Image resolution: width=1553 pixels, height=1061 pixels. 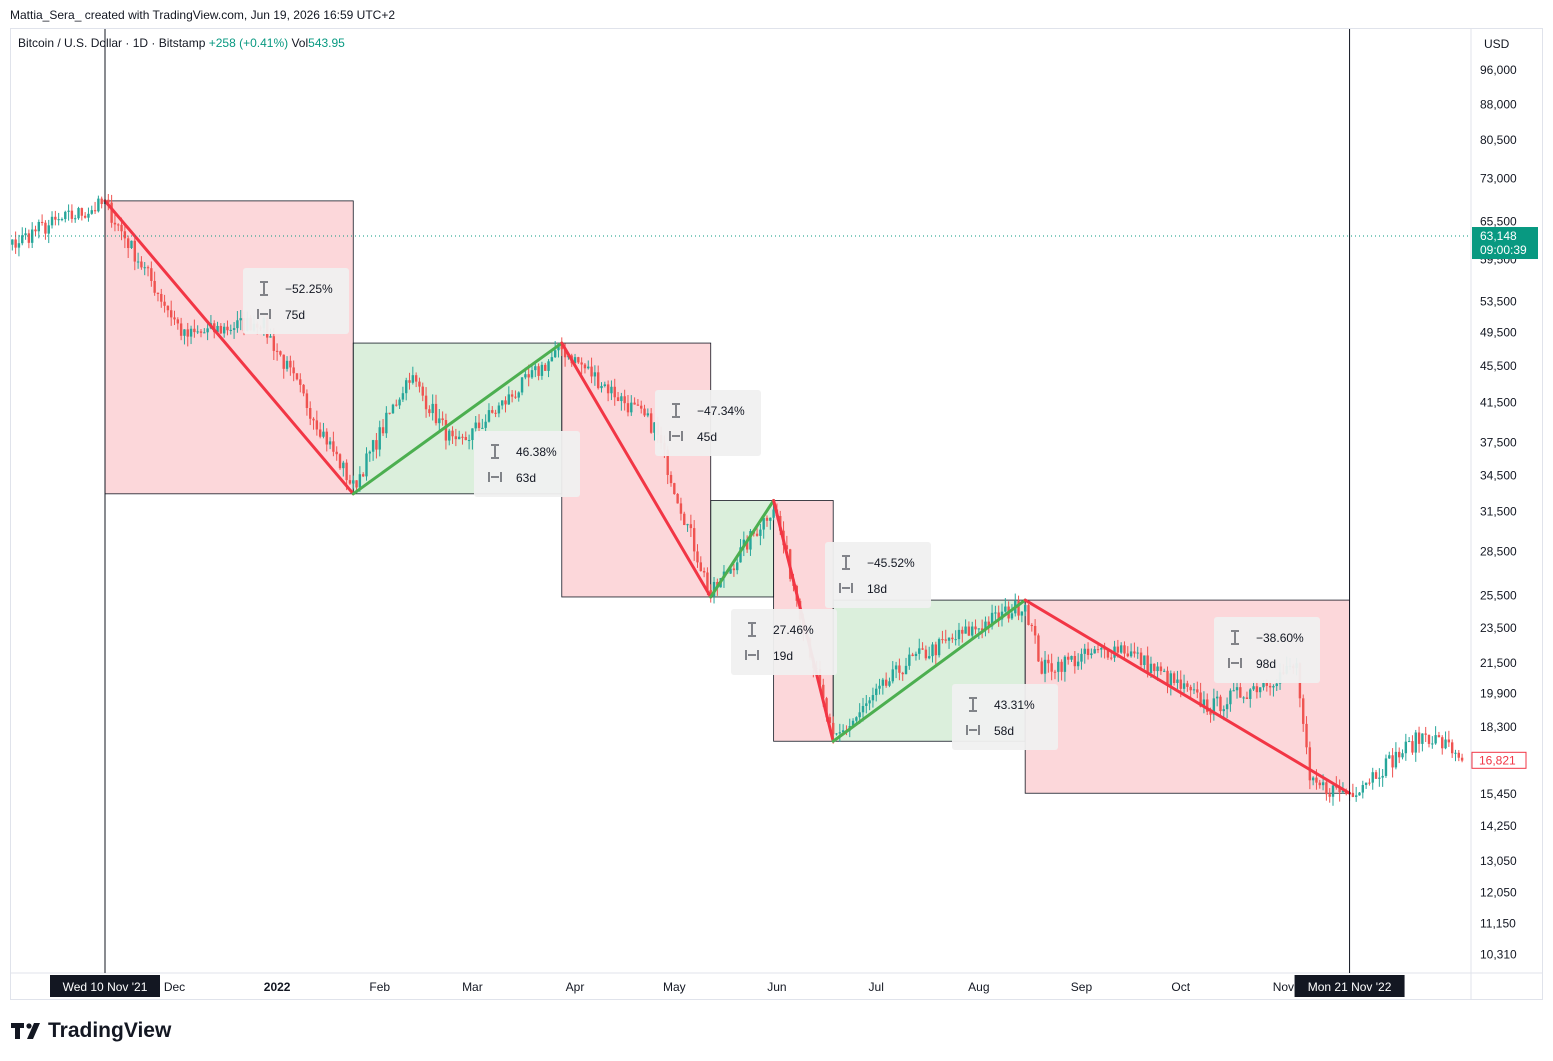 What do you see at coordinates (112, 43) in the screenshot?
I see `symbol-name: Bitcoin / U.S. Dollar · 1D · Bitstamp` at bounding box center [112, 43].